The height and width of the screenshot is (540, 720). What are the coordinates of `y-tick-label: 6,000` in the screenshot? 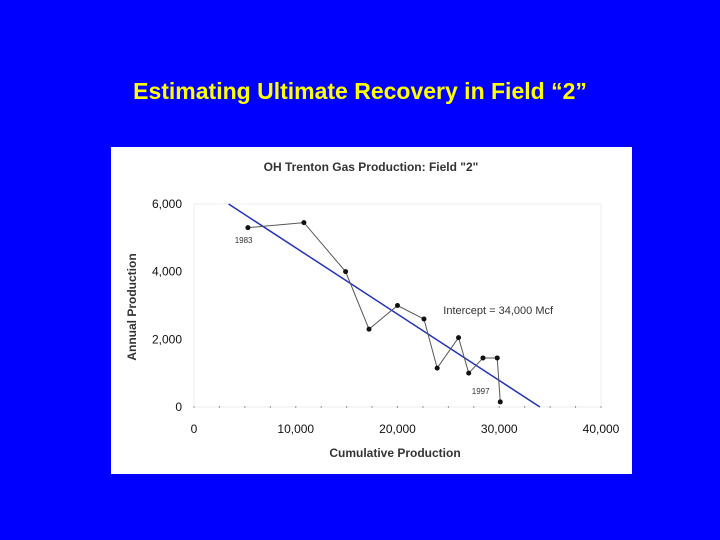 It's located at (167, 204).